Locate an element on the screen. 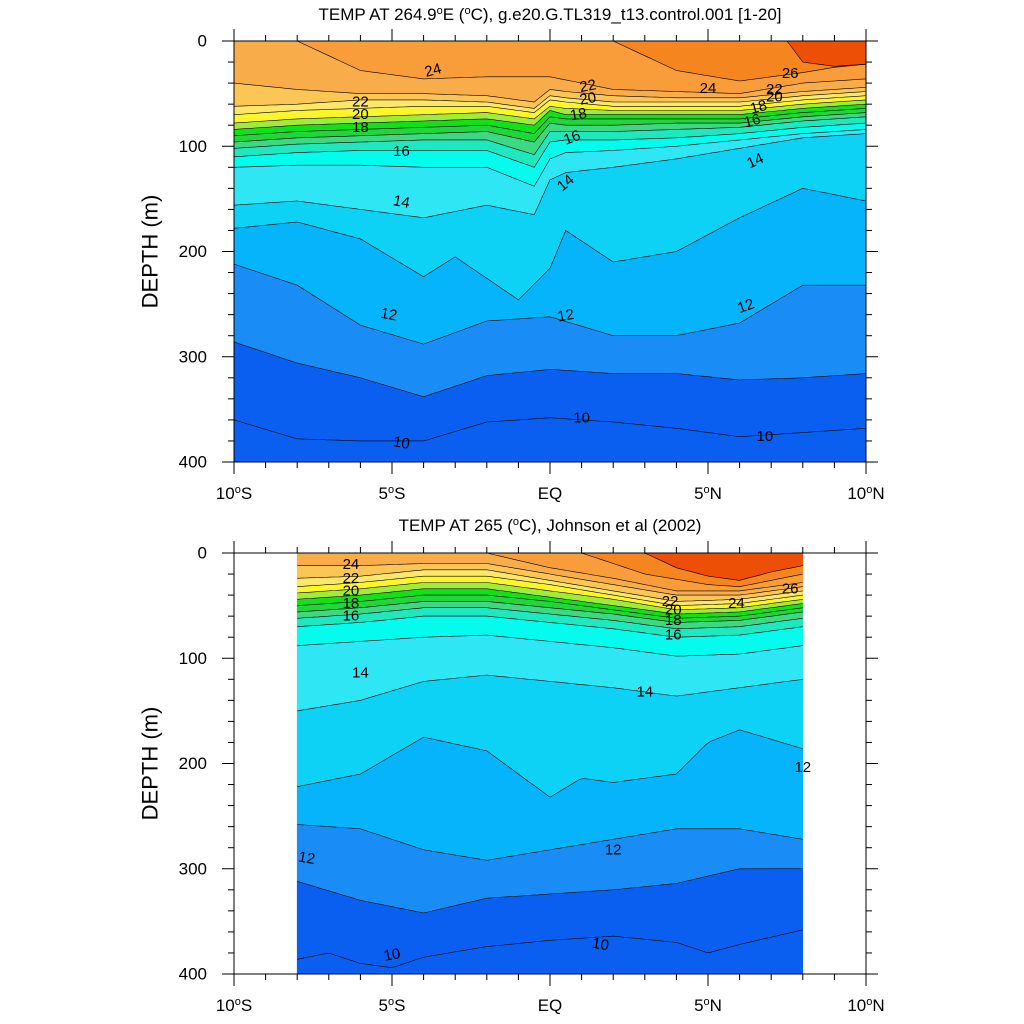 The image size is (1024, 1024). y-axis-label: DEPTH (m) is located at coordinates (150, 764).